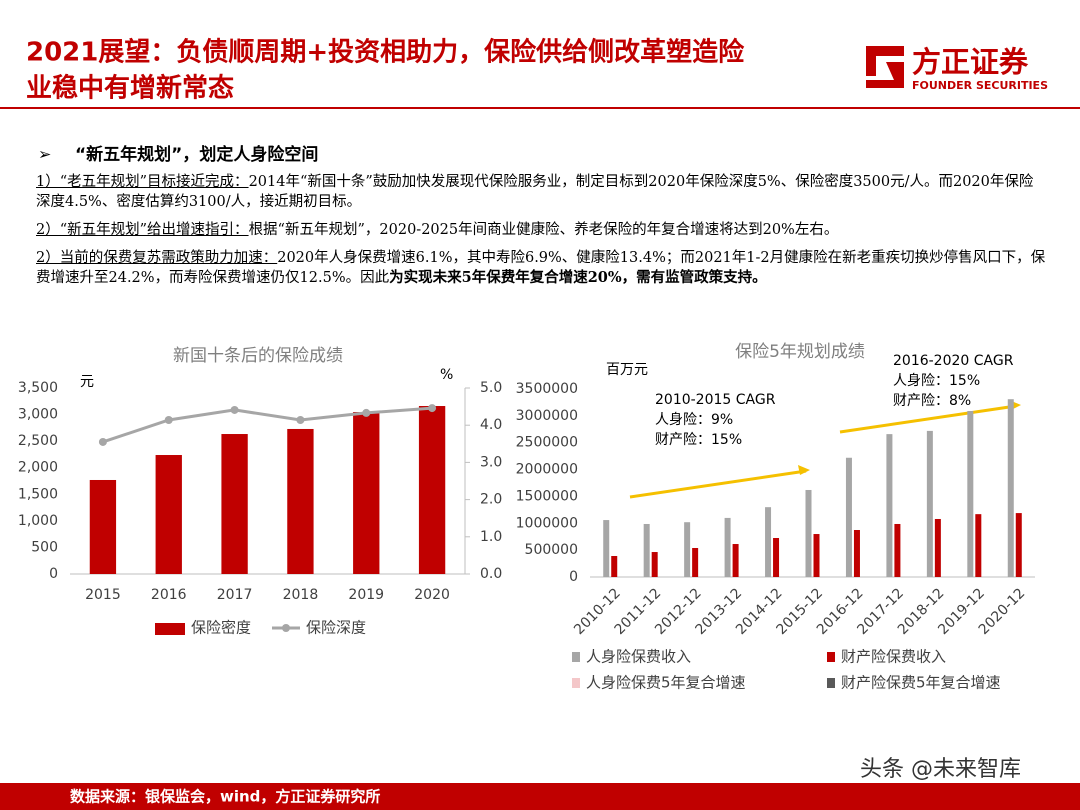 The image size is (1080, 810). Describe the element at coordinates (491, 574) in the screenshot. I see `y2-tick-label: 0.0` at that location.